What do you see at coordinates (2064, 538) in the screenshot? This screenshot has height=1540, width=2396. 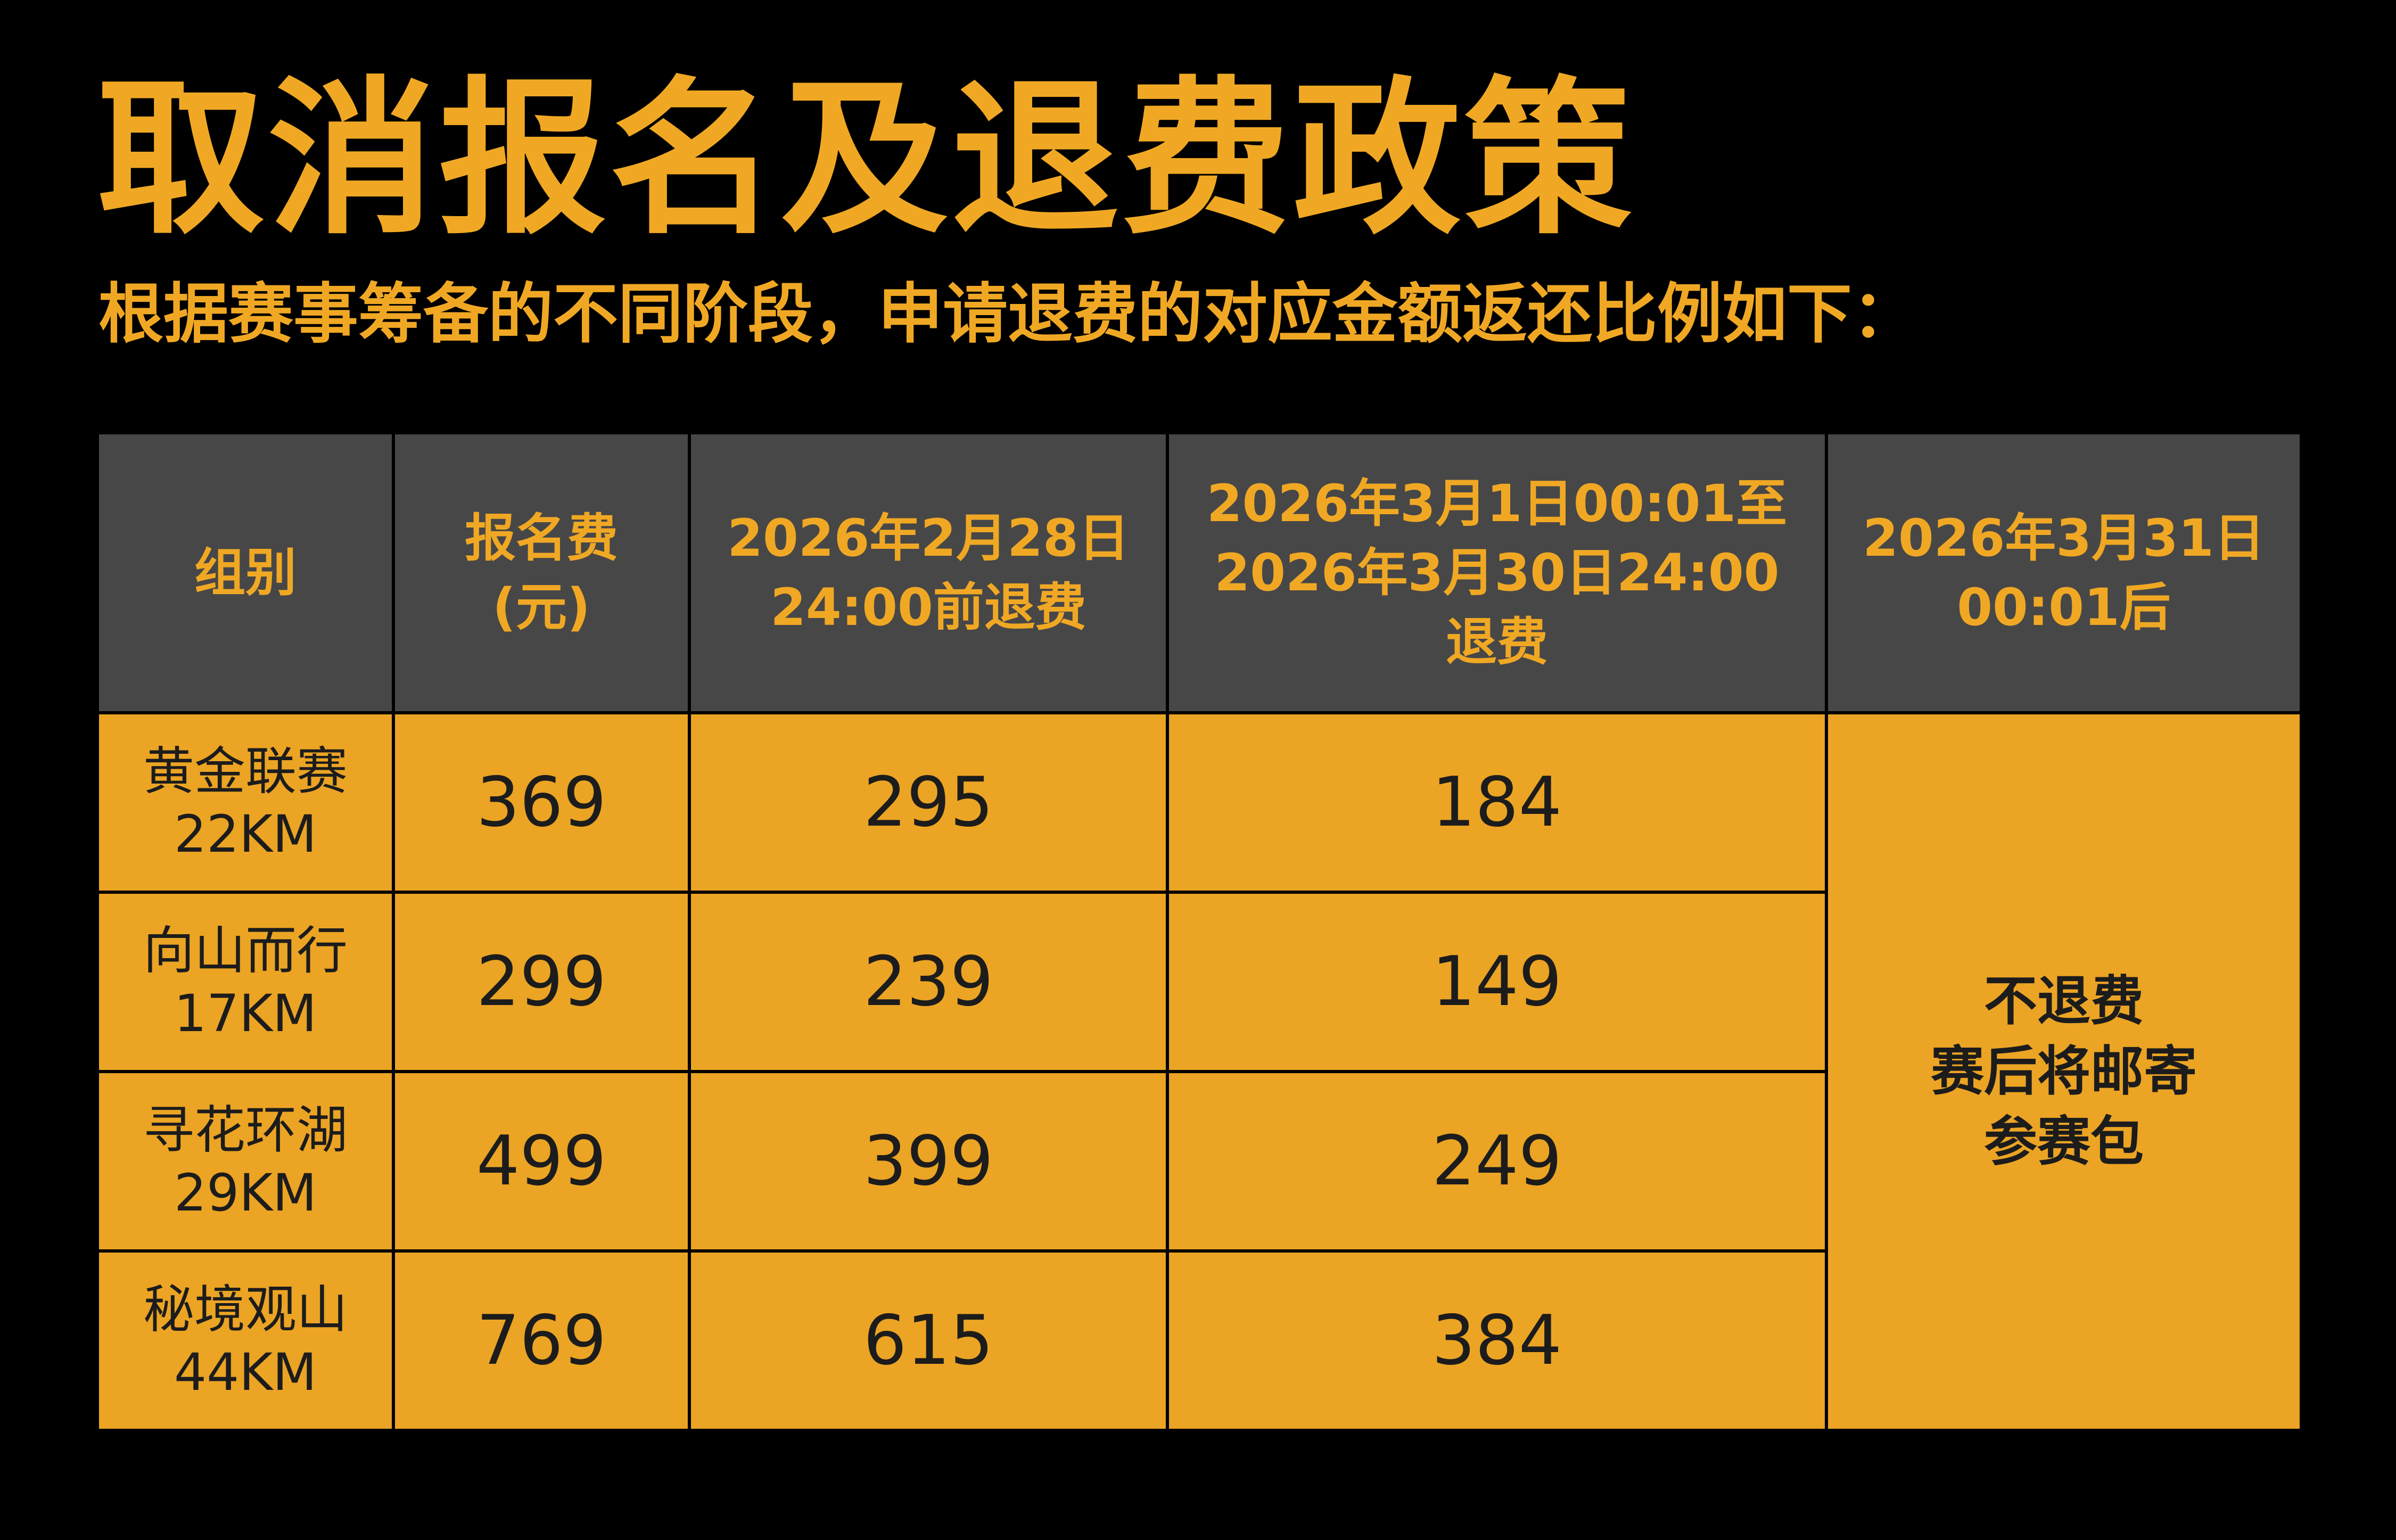 I see `header-line: 2026年3月31日` at bounding box center [2064, 538].